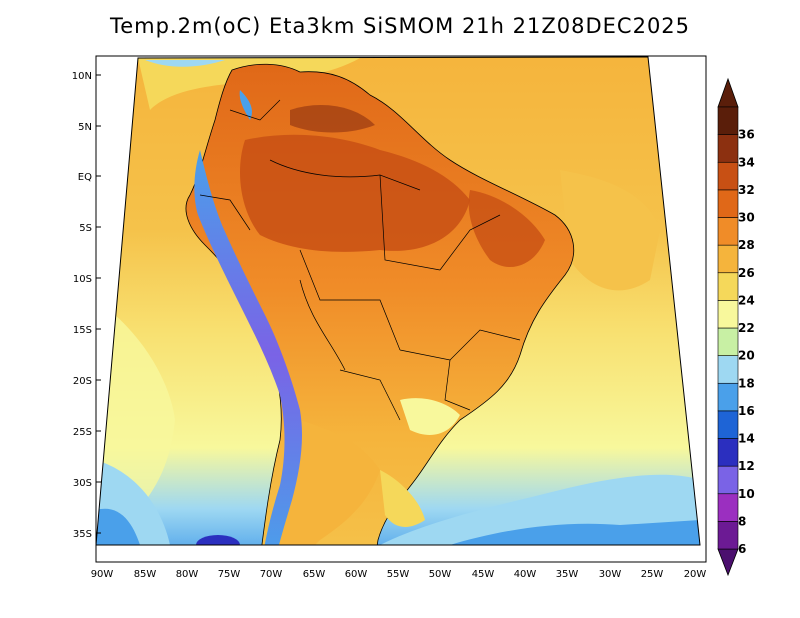  I want to click on amazon-hot-core, so click(355, 193).